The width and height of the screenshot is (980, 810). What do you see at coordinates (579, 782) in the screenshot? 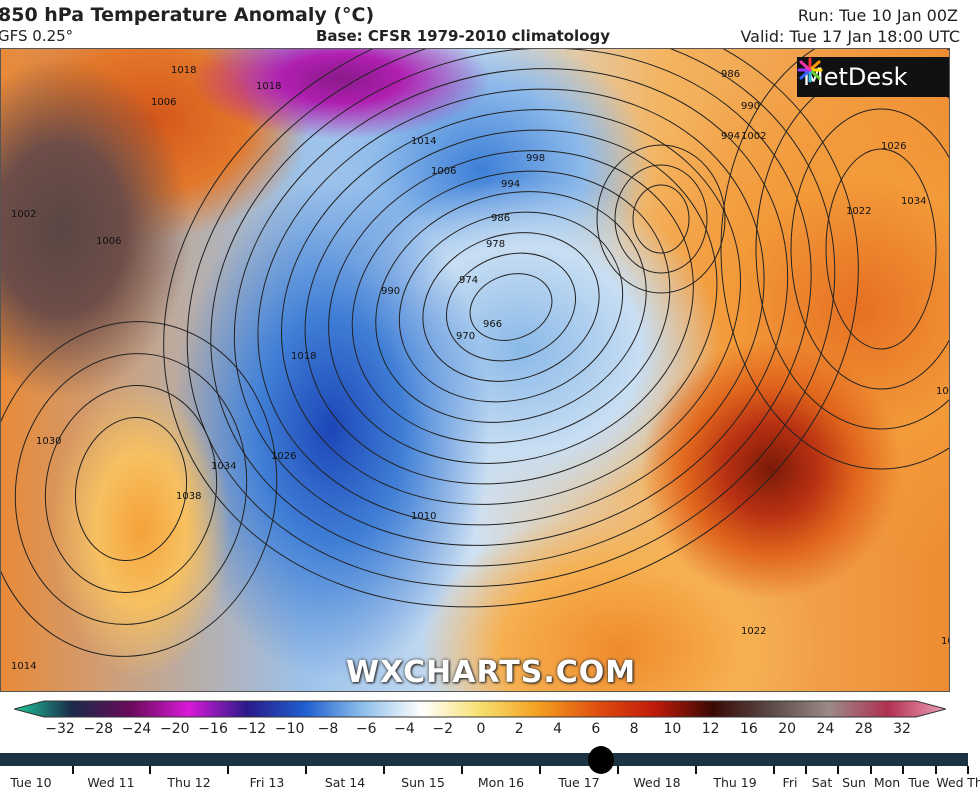
I see `timeline-day-label: Tue 17` at bounding box center [579, 782].